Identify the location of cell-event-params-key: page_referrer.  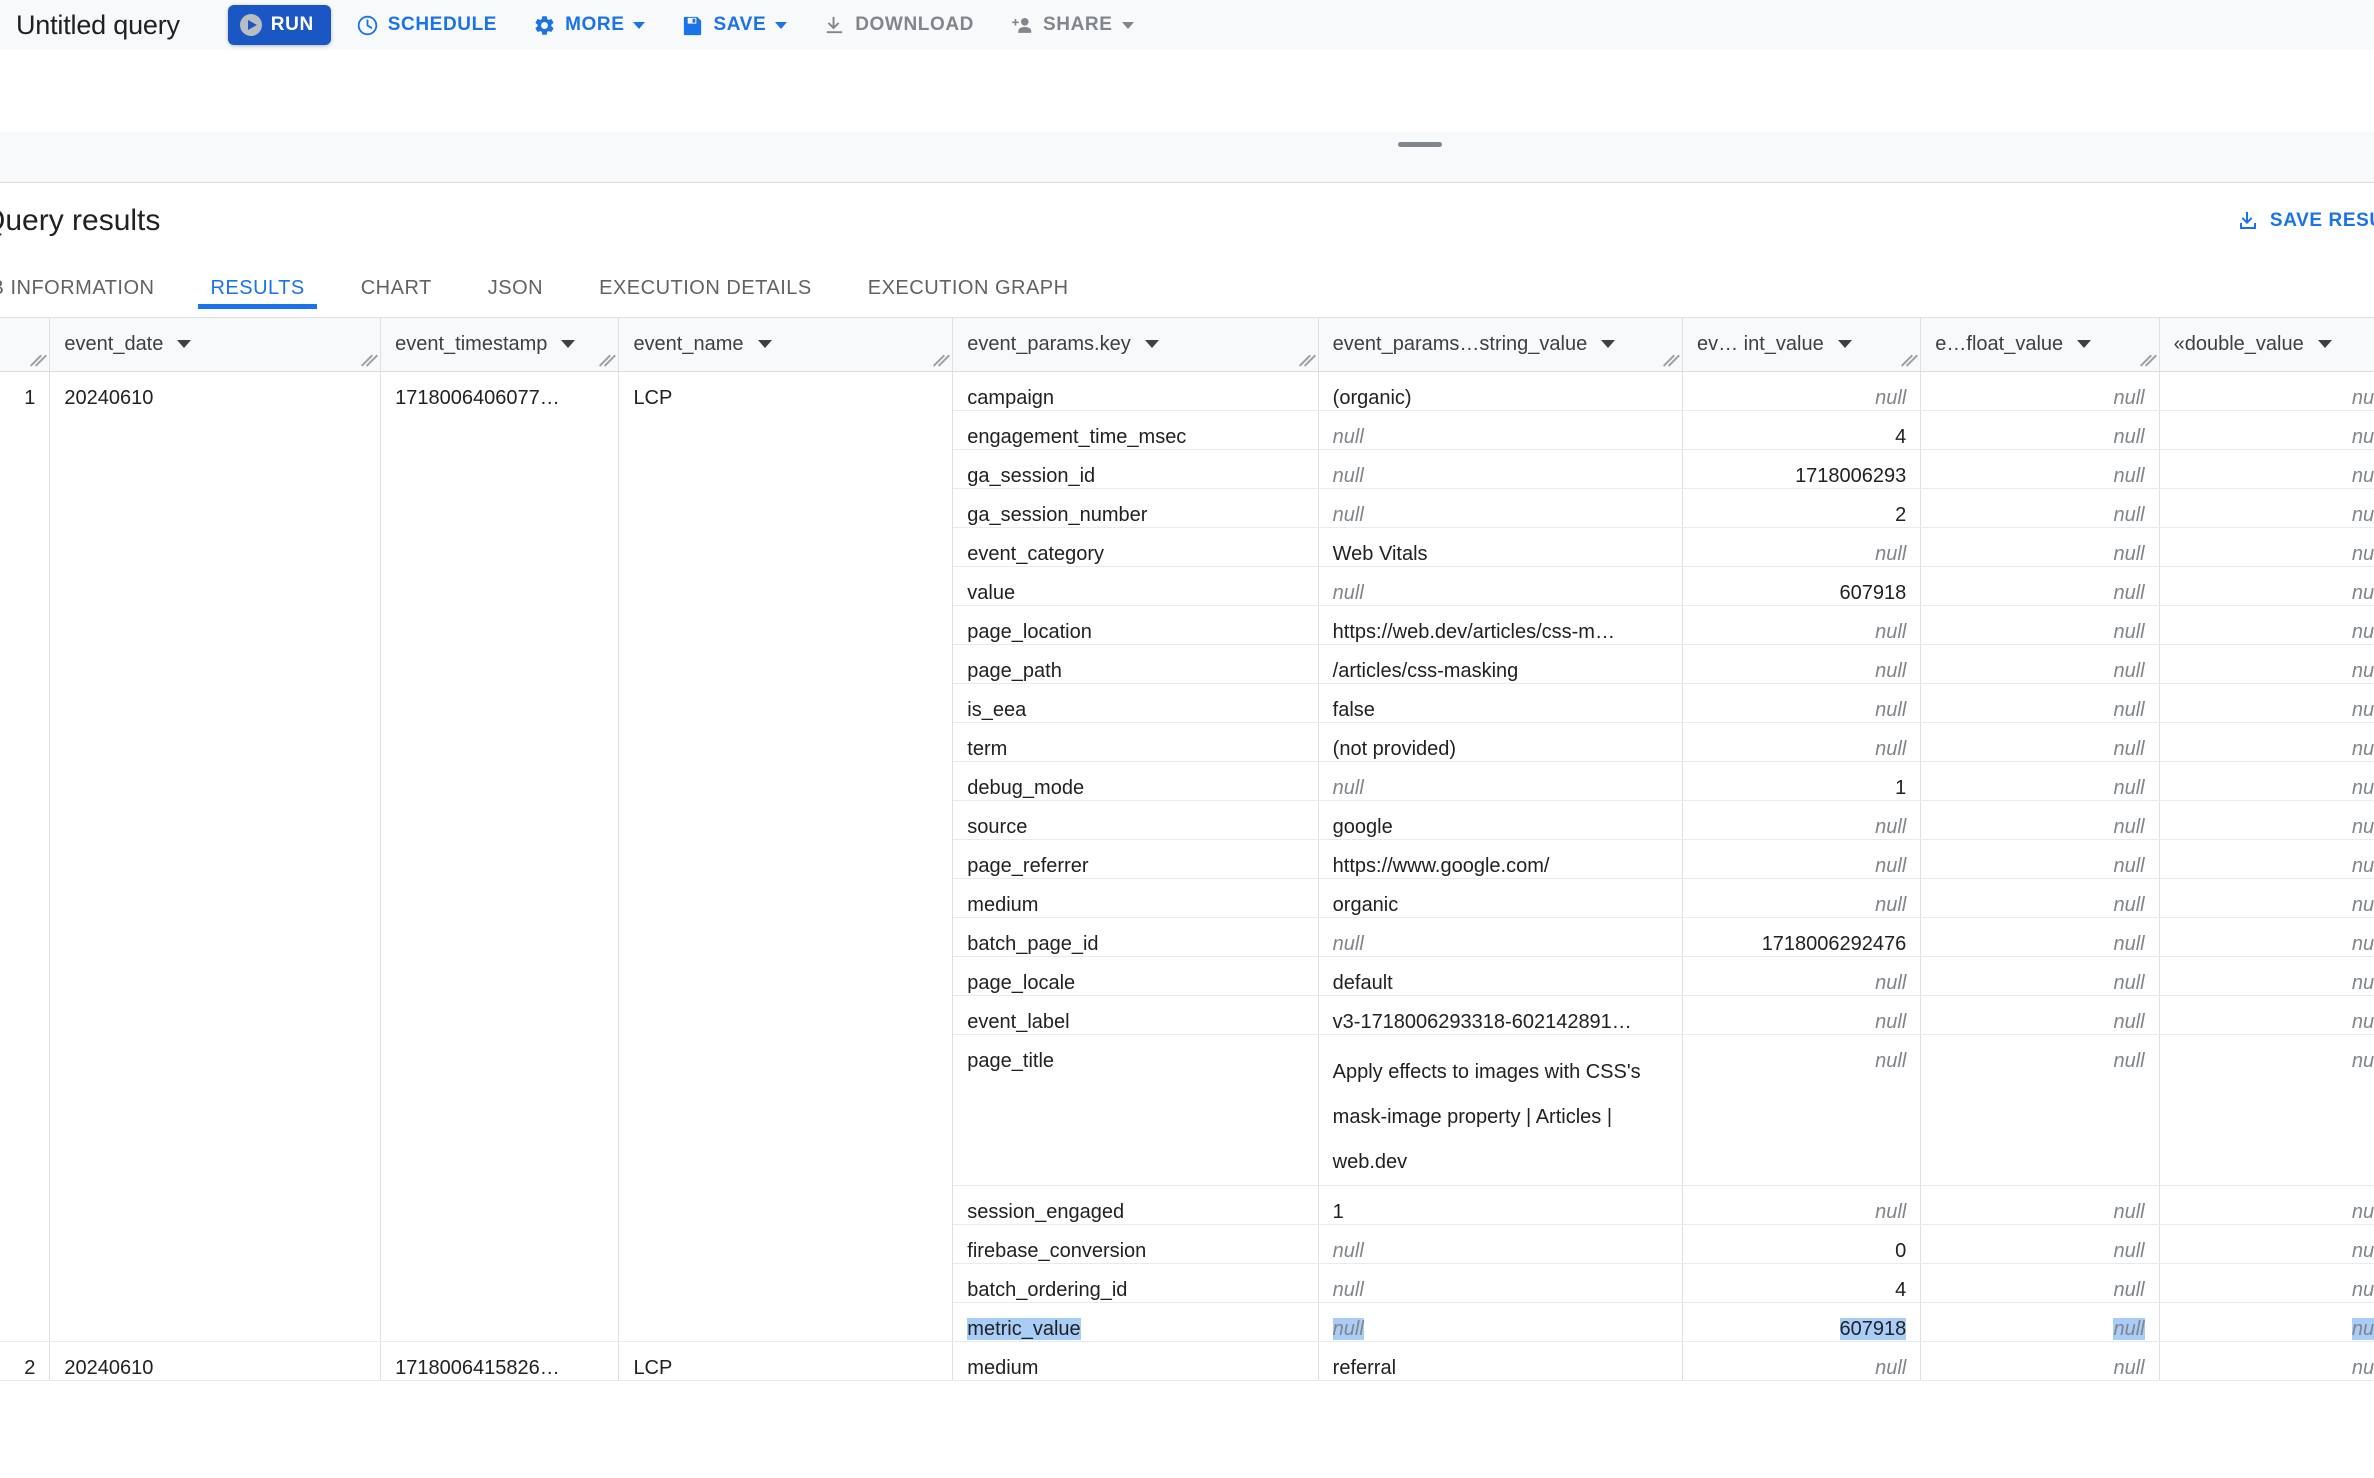
(1135, 859).